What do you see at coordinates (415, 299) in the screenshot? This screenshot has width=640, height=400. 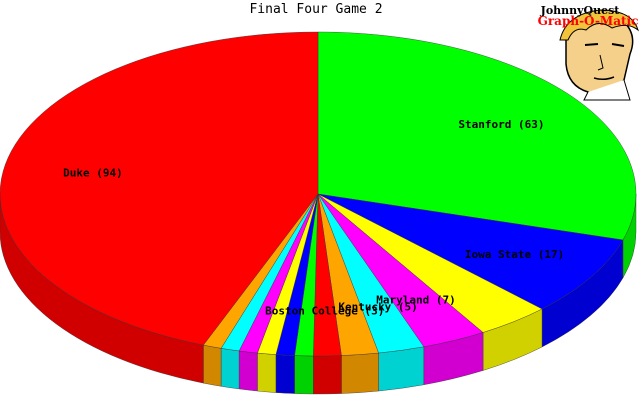 I see `slice-label-maryland: Maryland (7)` at bounding box center [415, 299].